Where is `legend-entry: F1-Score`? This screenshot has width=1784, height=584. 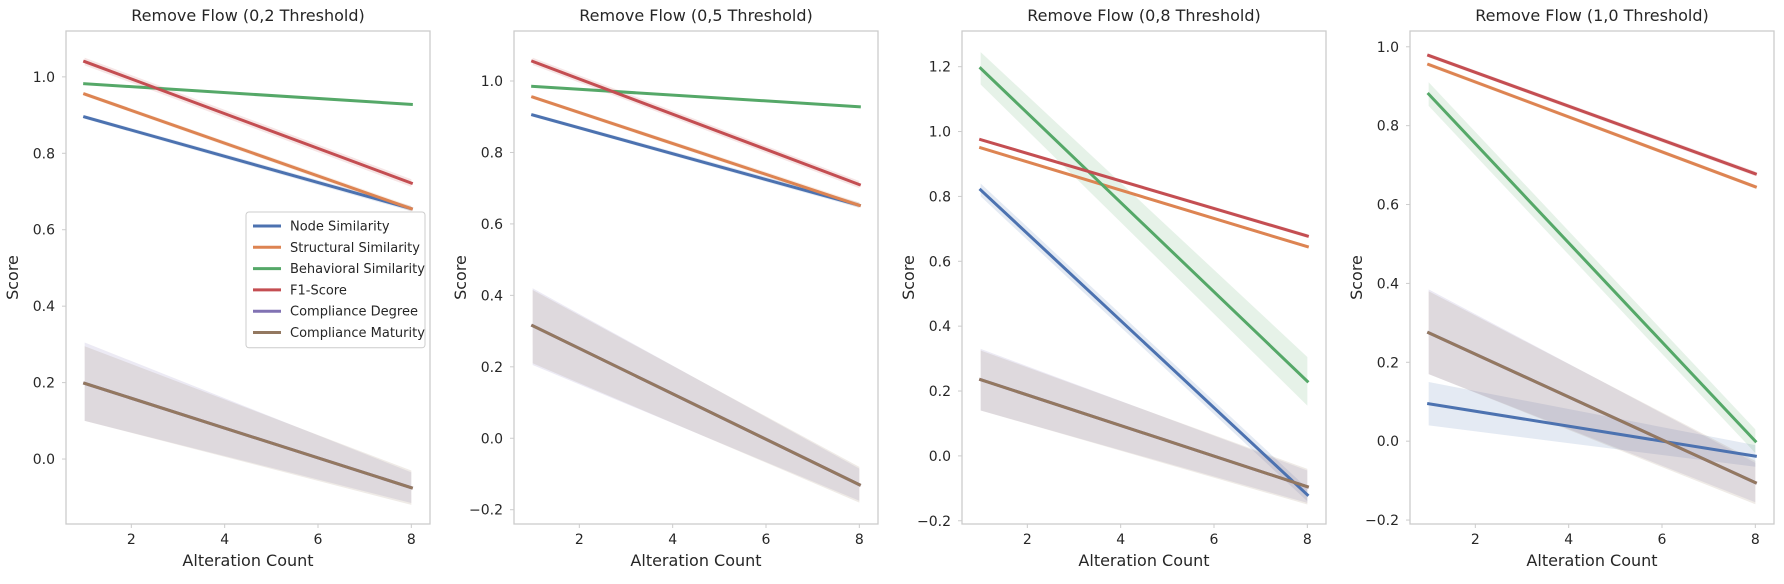
legend-entry: F1-Score is located at coordinates (318, 290).